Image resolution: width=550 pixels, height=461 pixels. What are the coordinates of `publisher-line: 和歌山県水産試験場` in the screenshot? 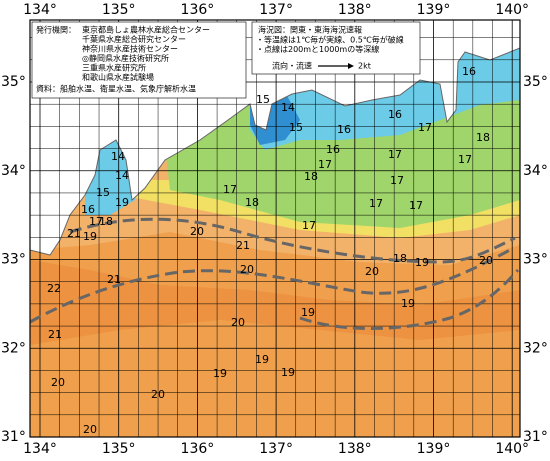 It's located at (118, 77).